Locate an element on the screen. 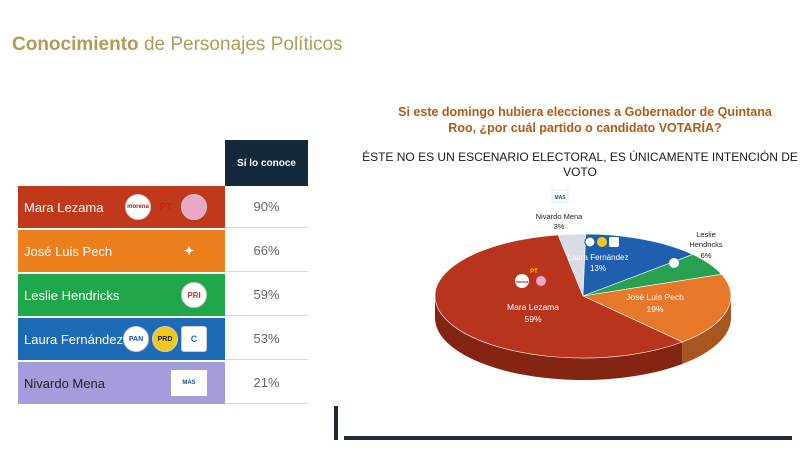 This screenshot has width=800, height=450. frame-baseline is located at coordinates (568, 438).